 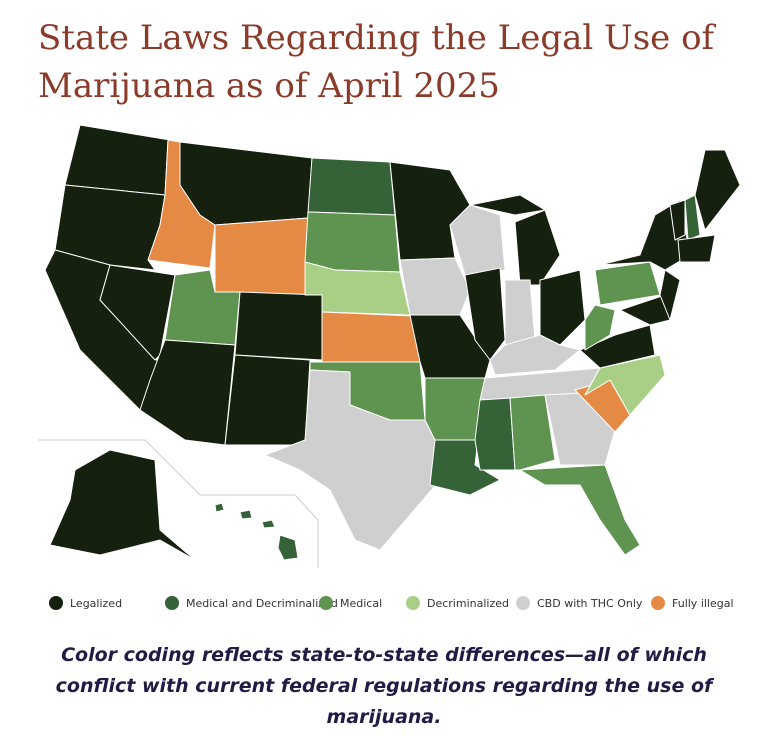 What do you see at coordinates (703, 603) in the screenshot?
I see `legend-label: Fully illegal` at bounding box center [703, 603].